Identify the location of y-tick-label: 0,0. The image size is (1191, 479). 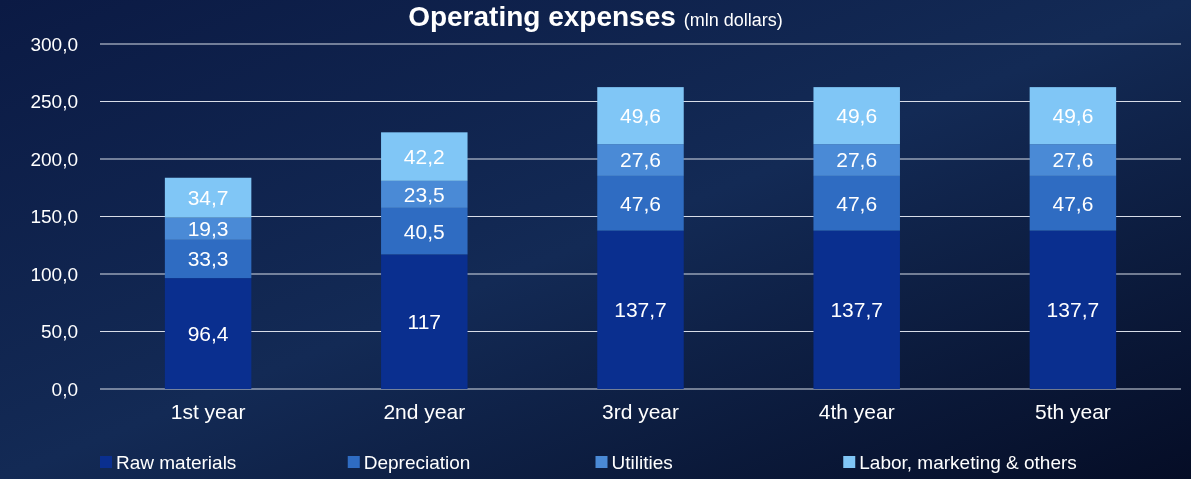
(64, 389).